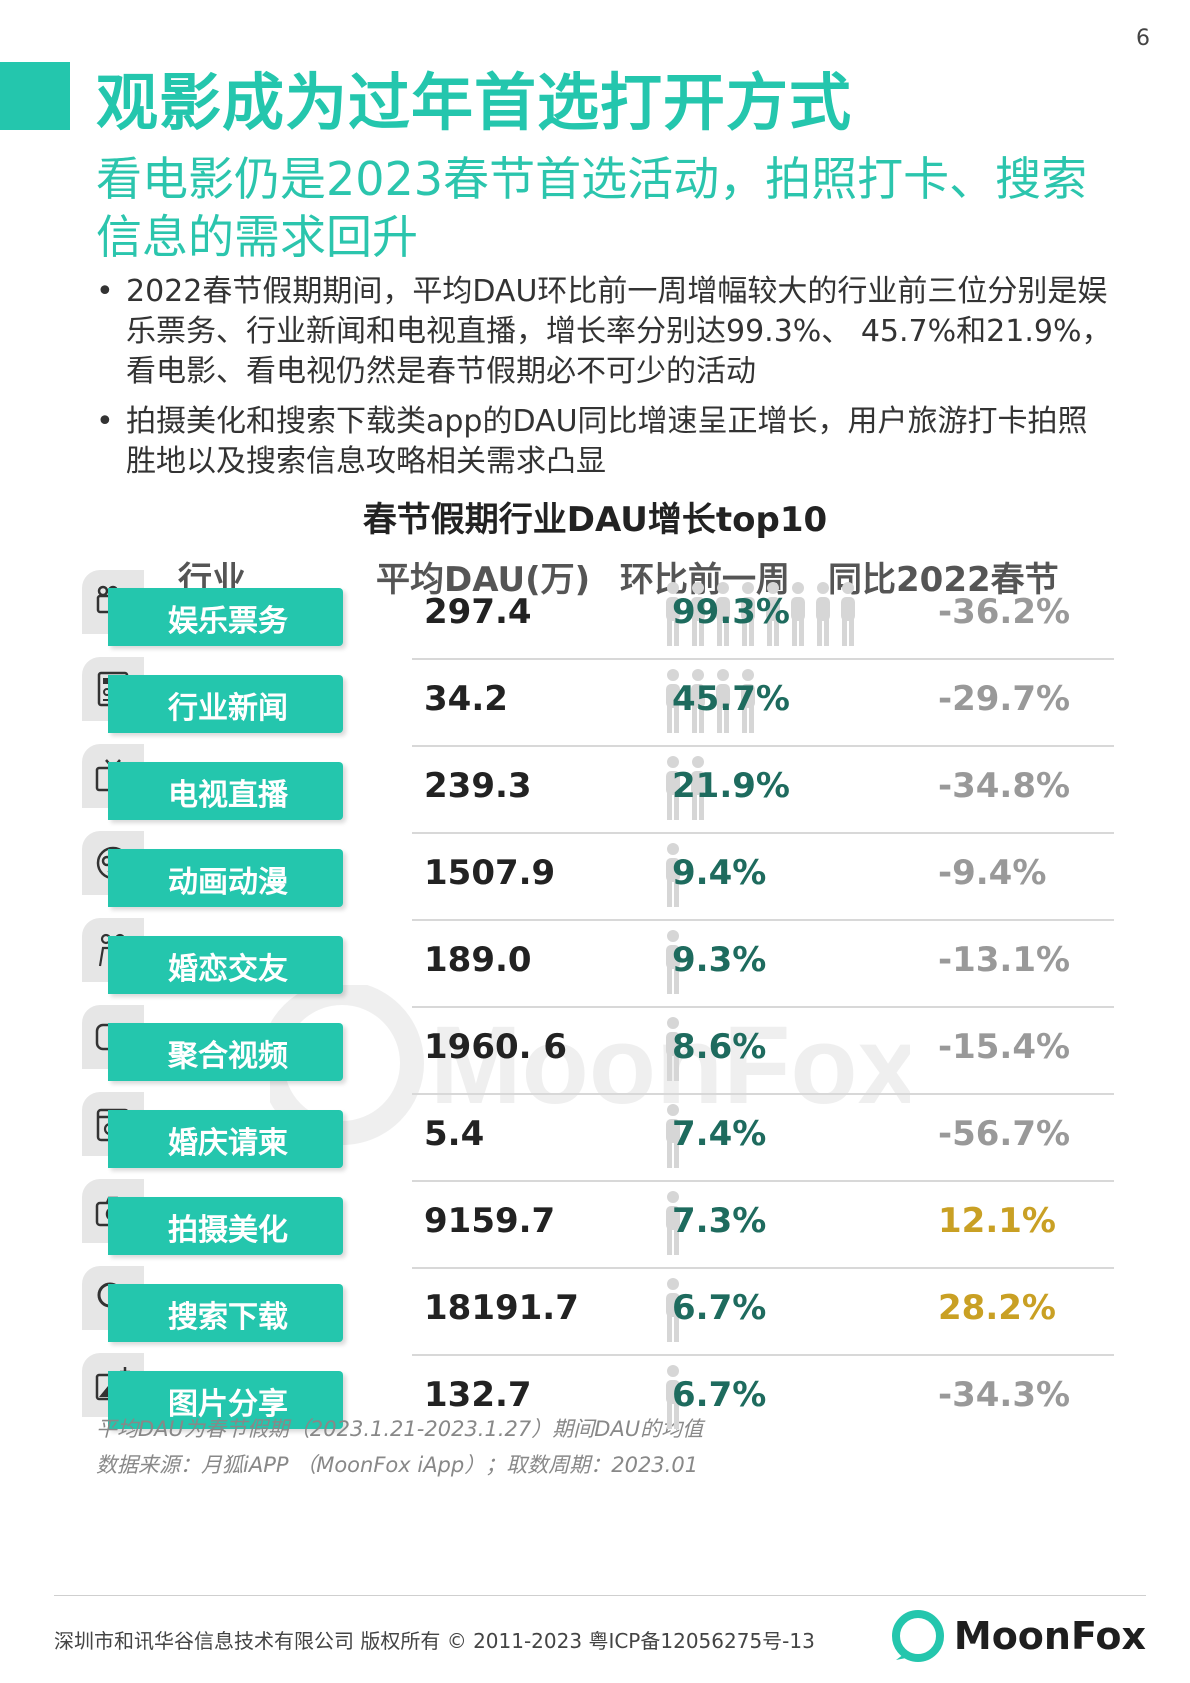  Describe the element at coordinates (228, 621) in the screenshot. I see `industry-label: 娱乐票务` at that location.